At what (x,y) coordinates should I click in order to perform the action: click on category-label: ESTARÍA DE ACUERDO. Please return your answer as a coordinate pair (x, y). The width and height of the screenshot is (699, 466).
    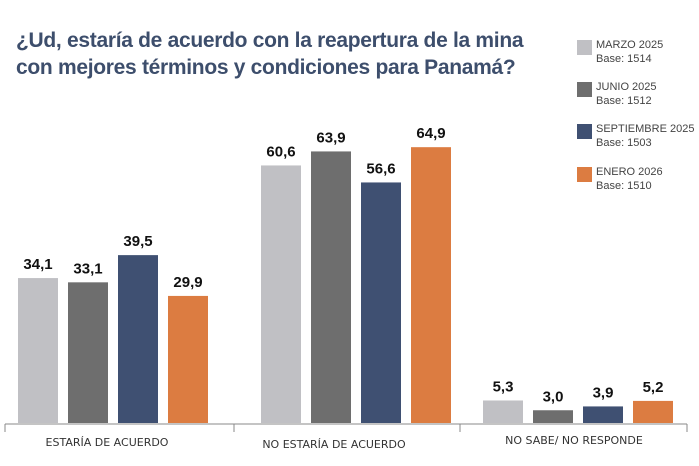
    Looking at the image, I should click on (107, 442).